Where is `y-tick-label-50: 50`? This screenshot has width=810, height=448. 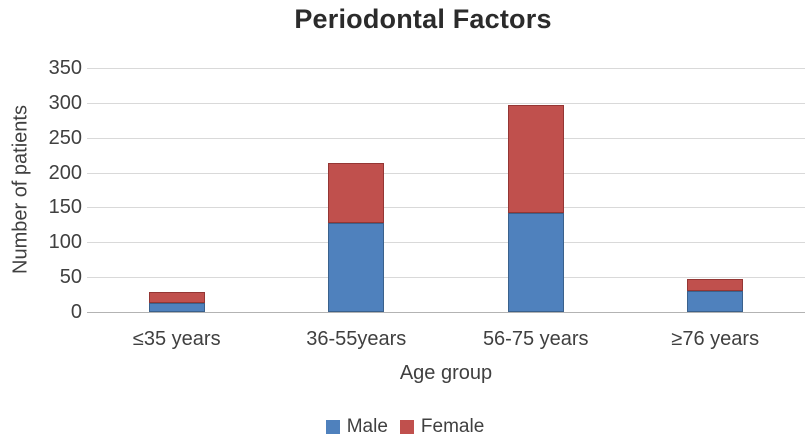
y-tick-label-50: 50 is located at coordinates (70, 277).